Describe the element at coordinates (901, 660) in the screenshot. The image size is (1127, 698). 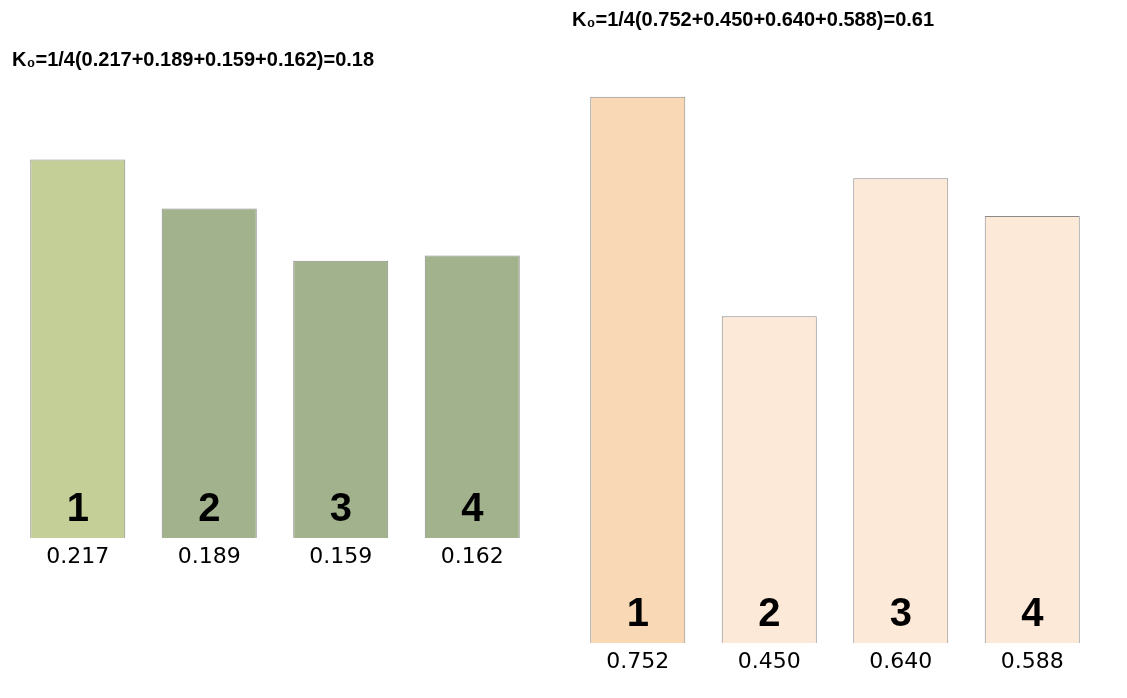
I see `data-label: 0.640` at that location.